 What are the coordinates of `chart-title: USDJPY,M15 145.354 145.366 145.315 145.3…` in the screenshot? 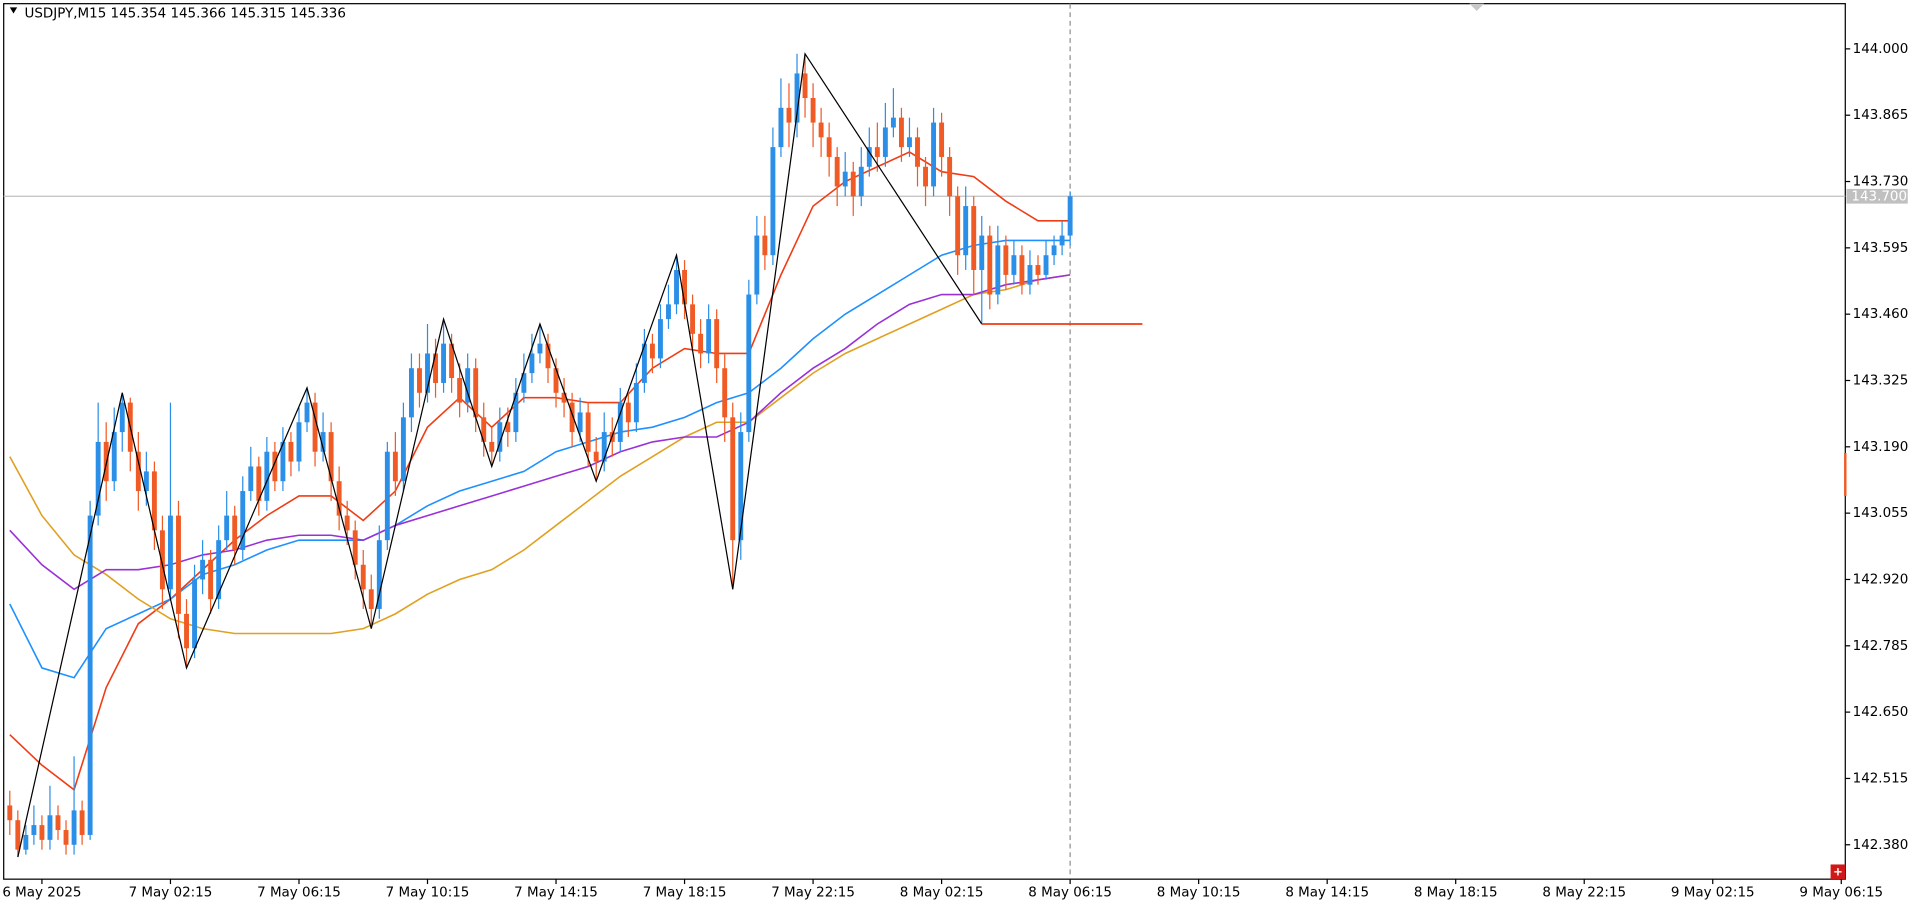 It's located at (185, 13).